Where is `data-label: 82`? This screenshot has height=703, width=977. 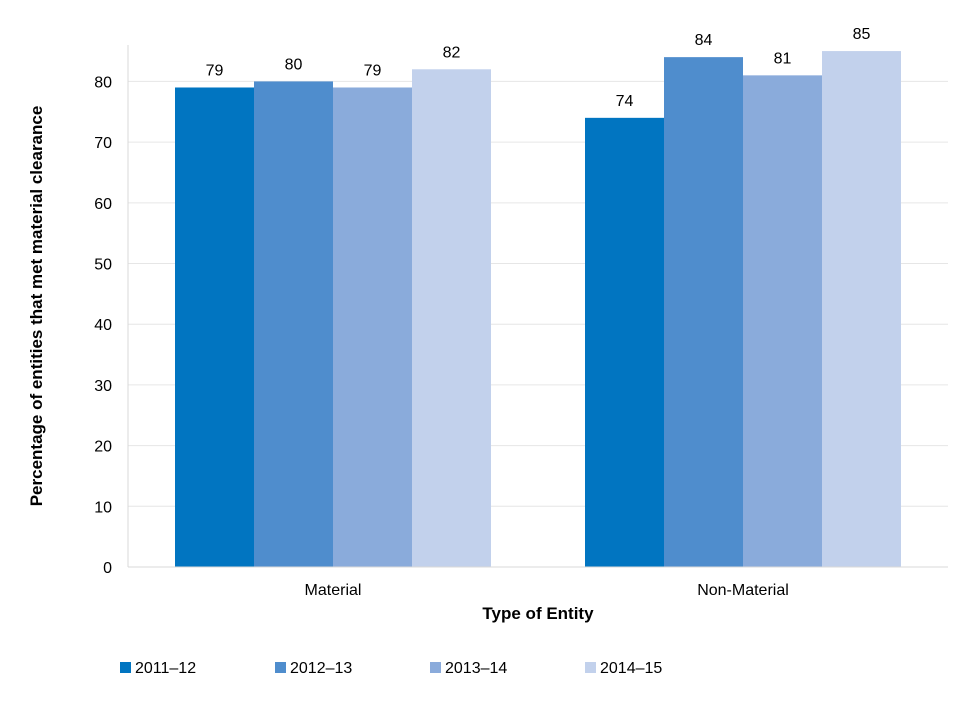 data-label: 82 is located at coordinates (452, 52).